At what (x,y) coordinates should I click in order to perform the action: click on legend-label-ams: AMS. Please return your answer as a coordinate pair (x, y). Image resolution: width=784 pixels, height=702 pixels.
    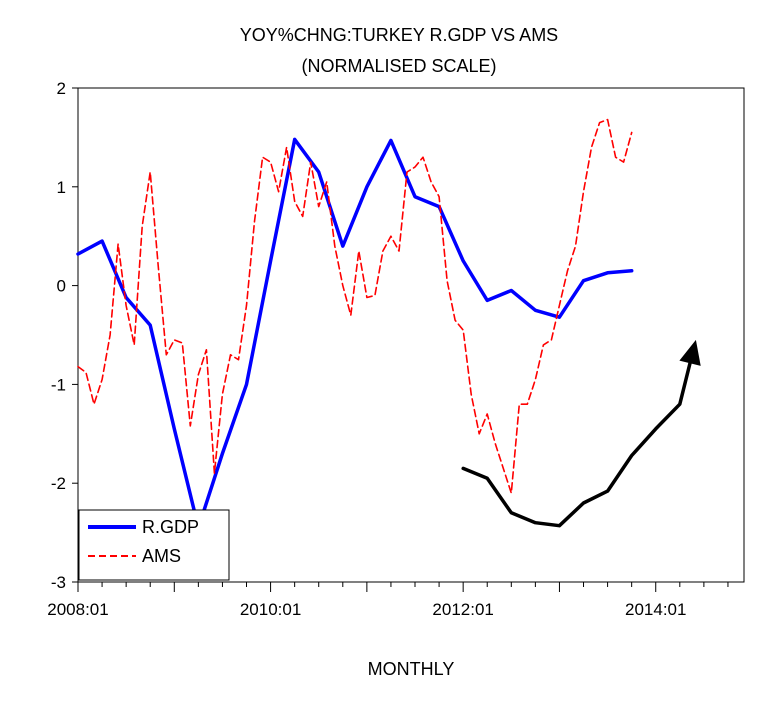
    Looking at the image, I should click on (161, 556).